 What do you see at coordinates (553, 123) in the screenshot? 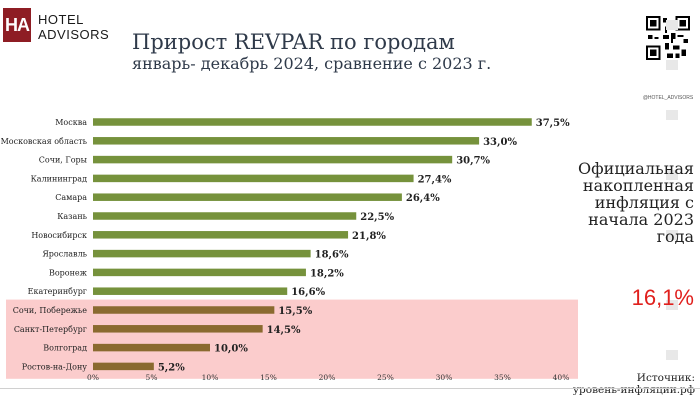
I see `value-label: 37,5%` at bounding box center [553, 123].